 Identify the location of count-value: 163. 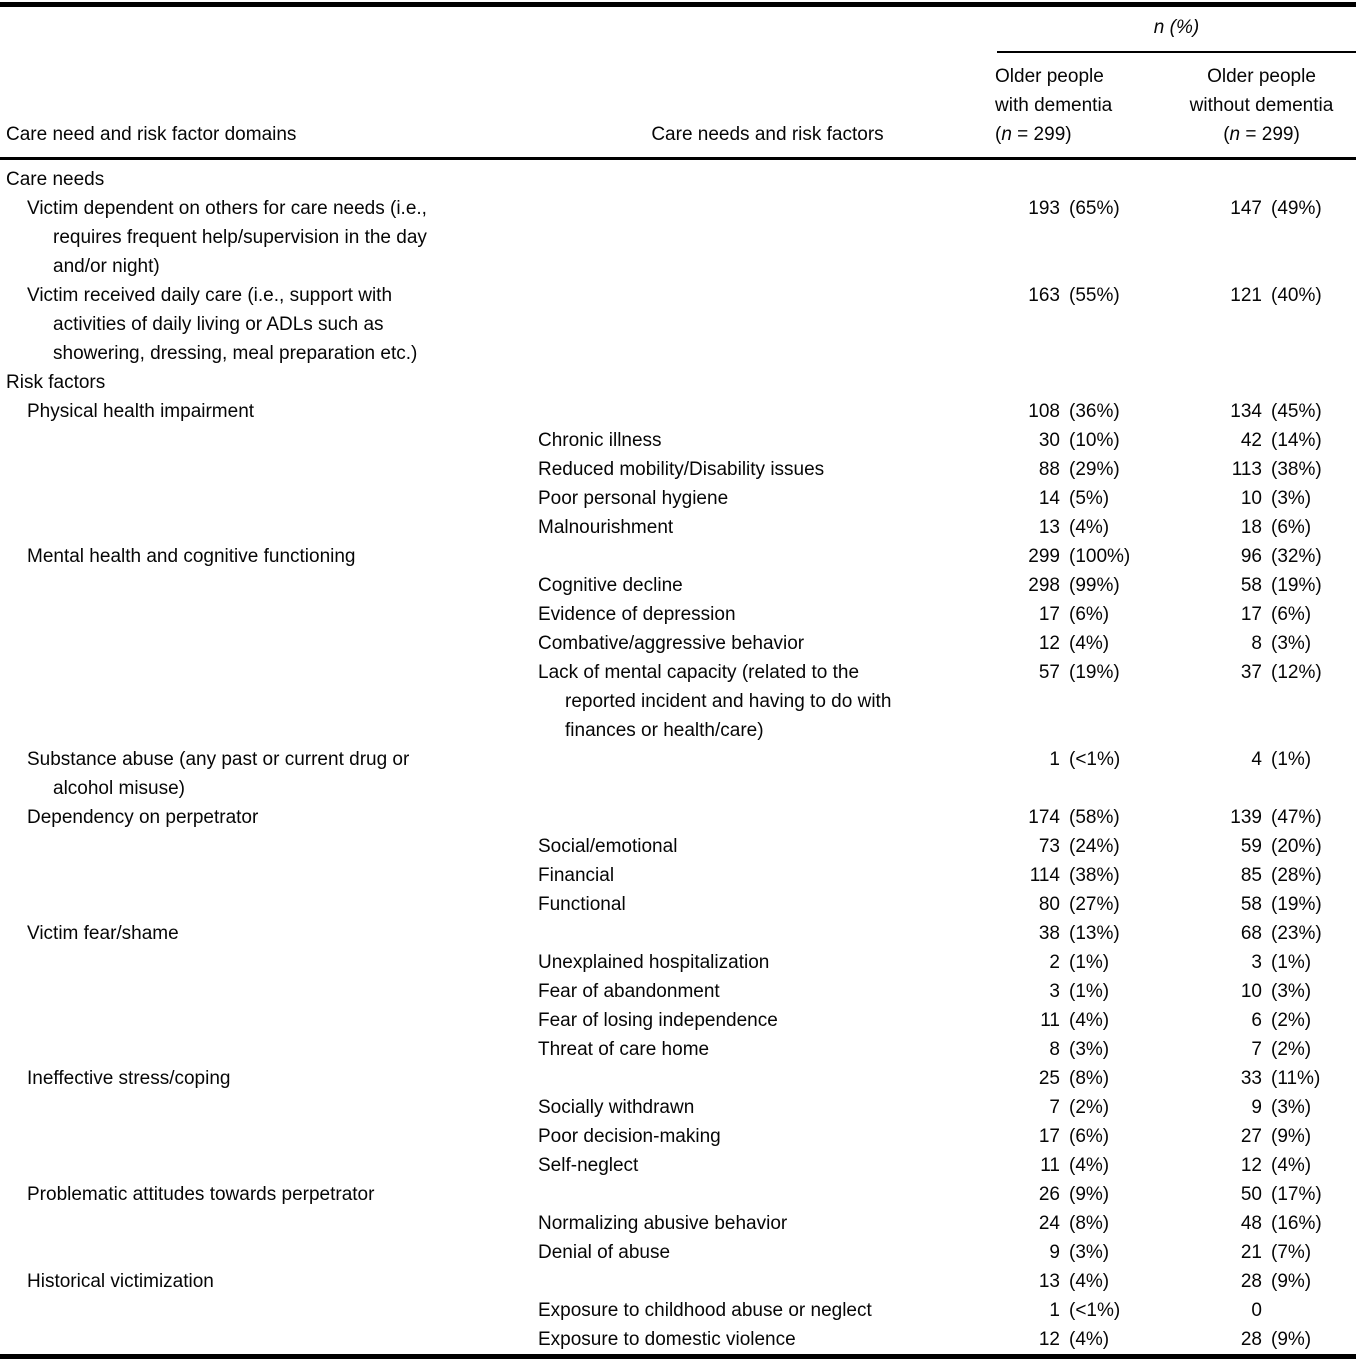
(1044, 295).